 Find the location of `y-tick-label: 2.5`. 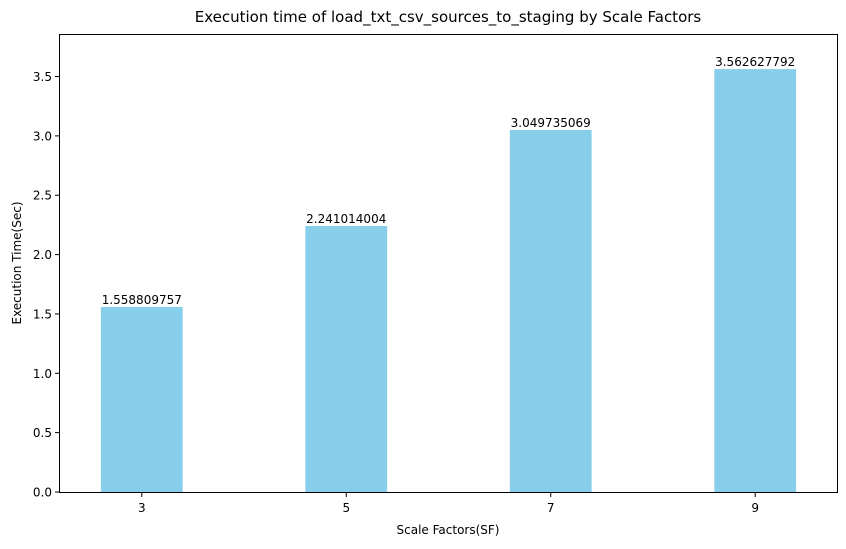

y-tick-label: 2.5 is located at coordinates (42, 196).